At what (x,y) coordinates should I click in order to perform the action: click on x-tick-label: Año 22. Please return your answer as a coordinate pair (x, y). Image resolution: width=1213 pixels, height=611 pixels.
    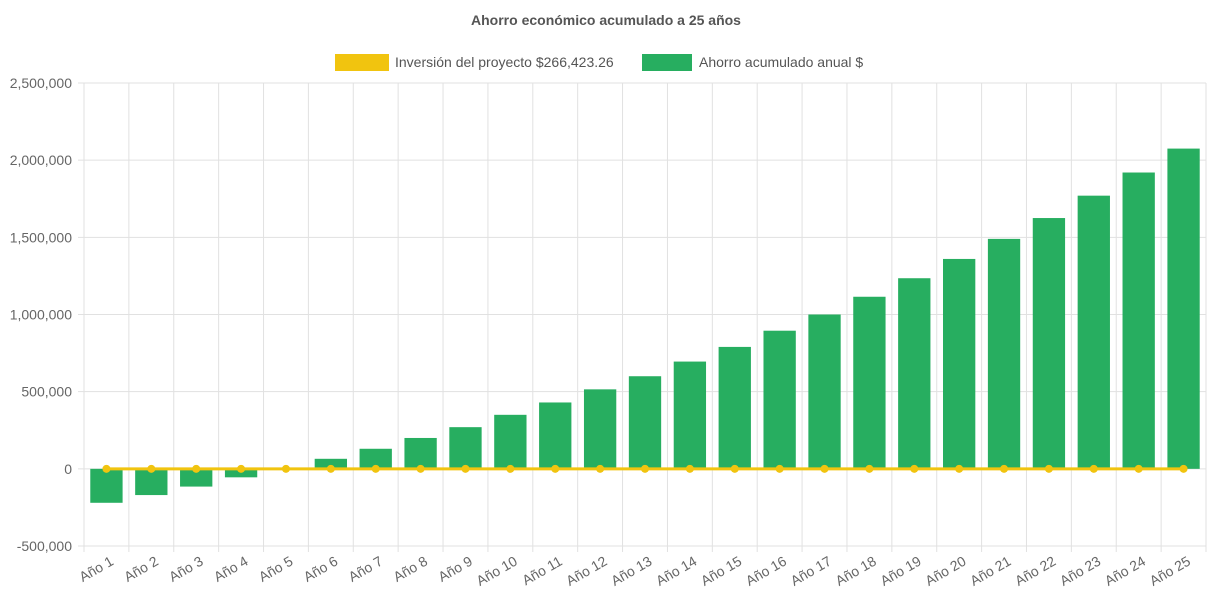
    Looking at the image, I should click on (1035, 571).